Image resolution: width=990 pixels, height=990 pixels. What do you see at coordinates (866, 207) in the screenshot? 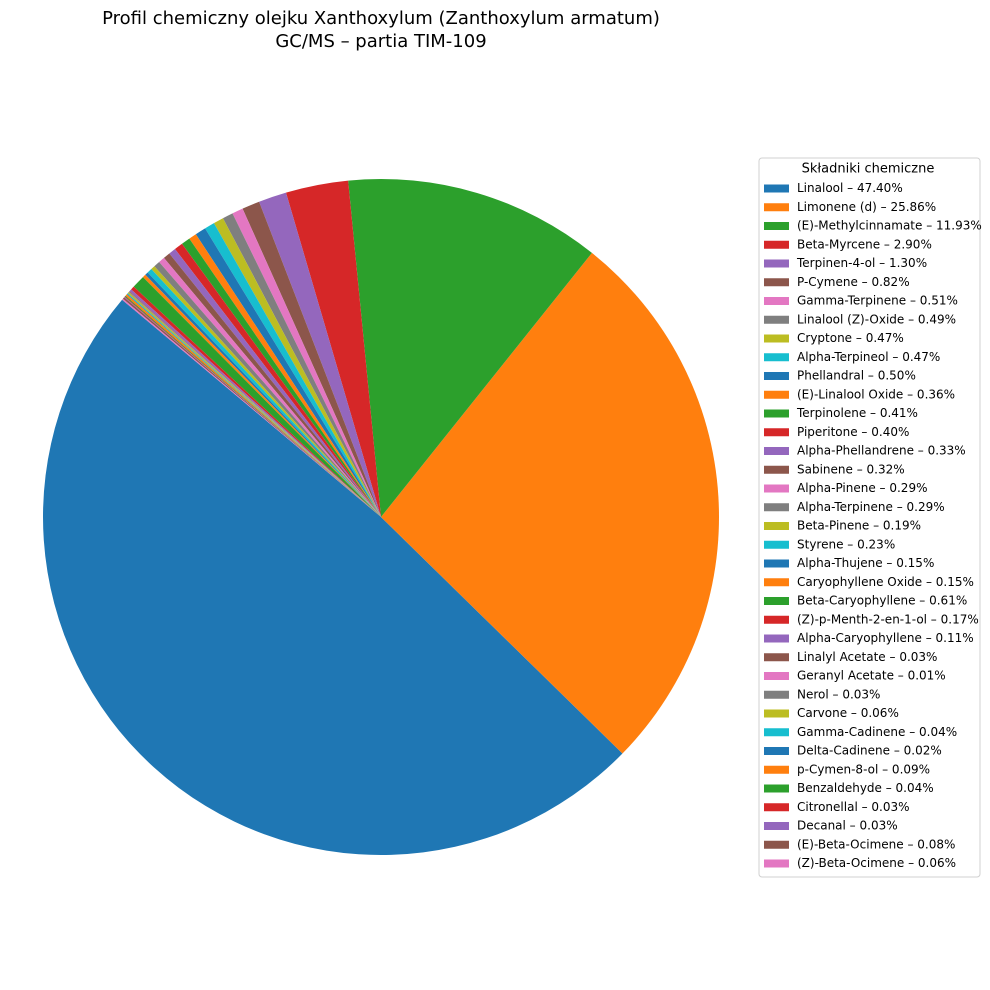
I see `legend-label: Limonene (d) – 25.86%` at bounding box center [866, 207].